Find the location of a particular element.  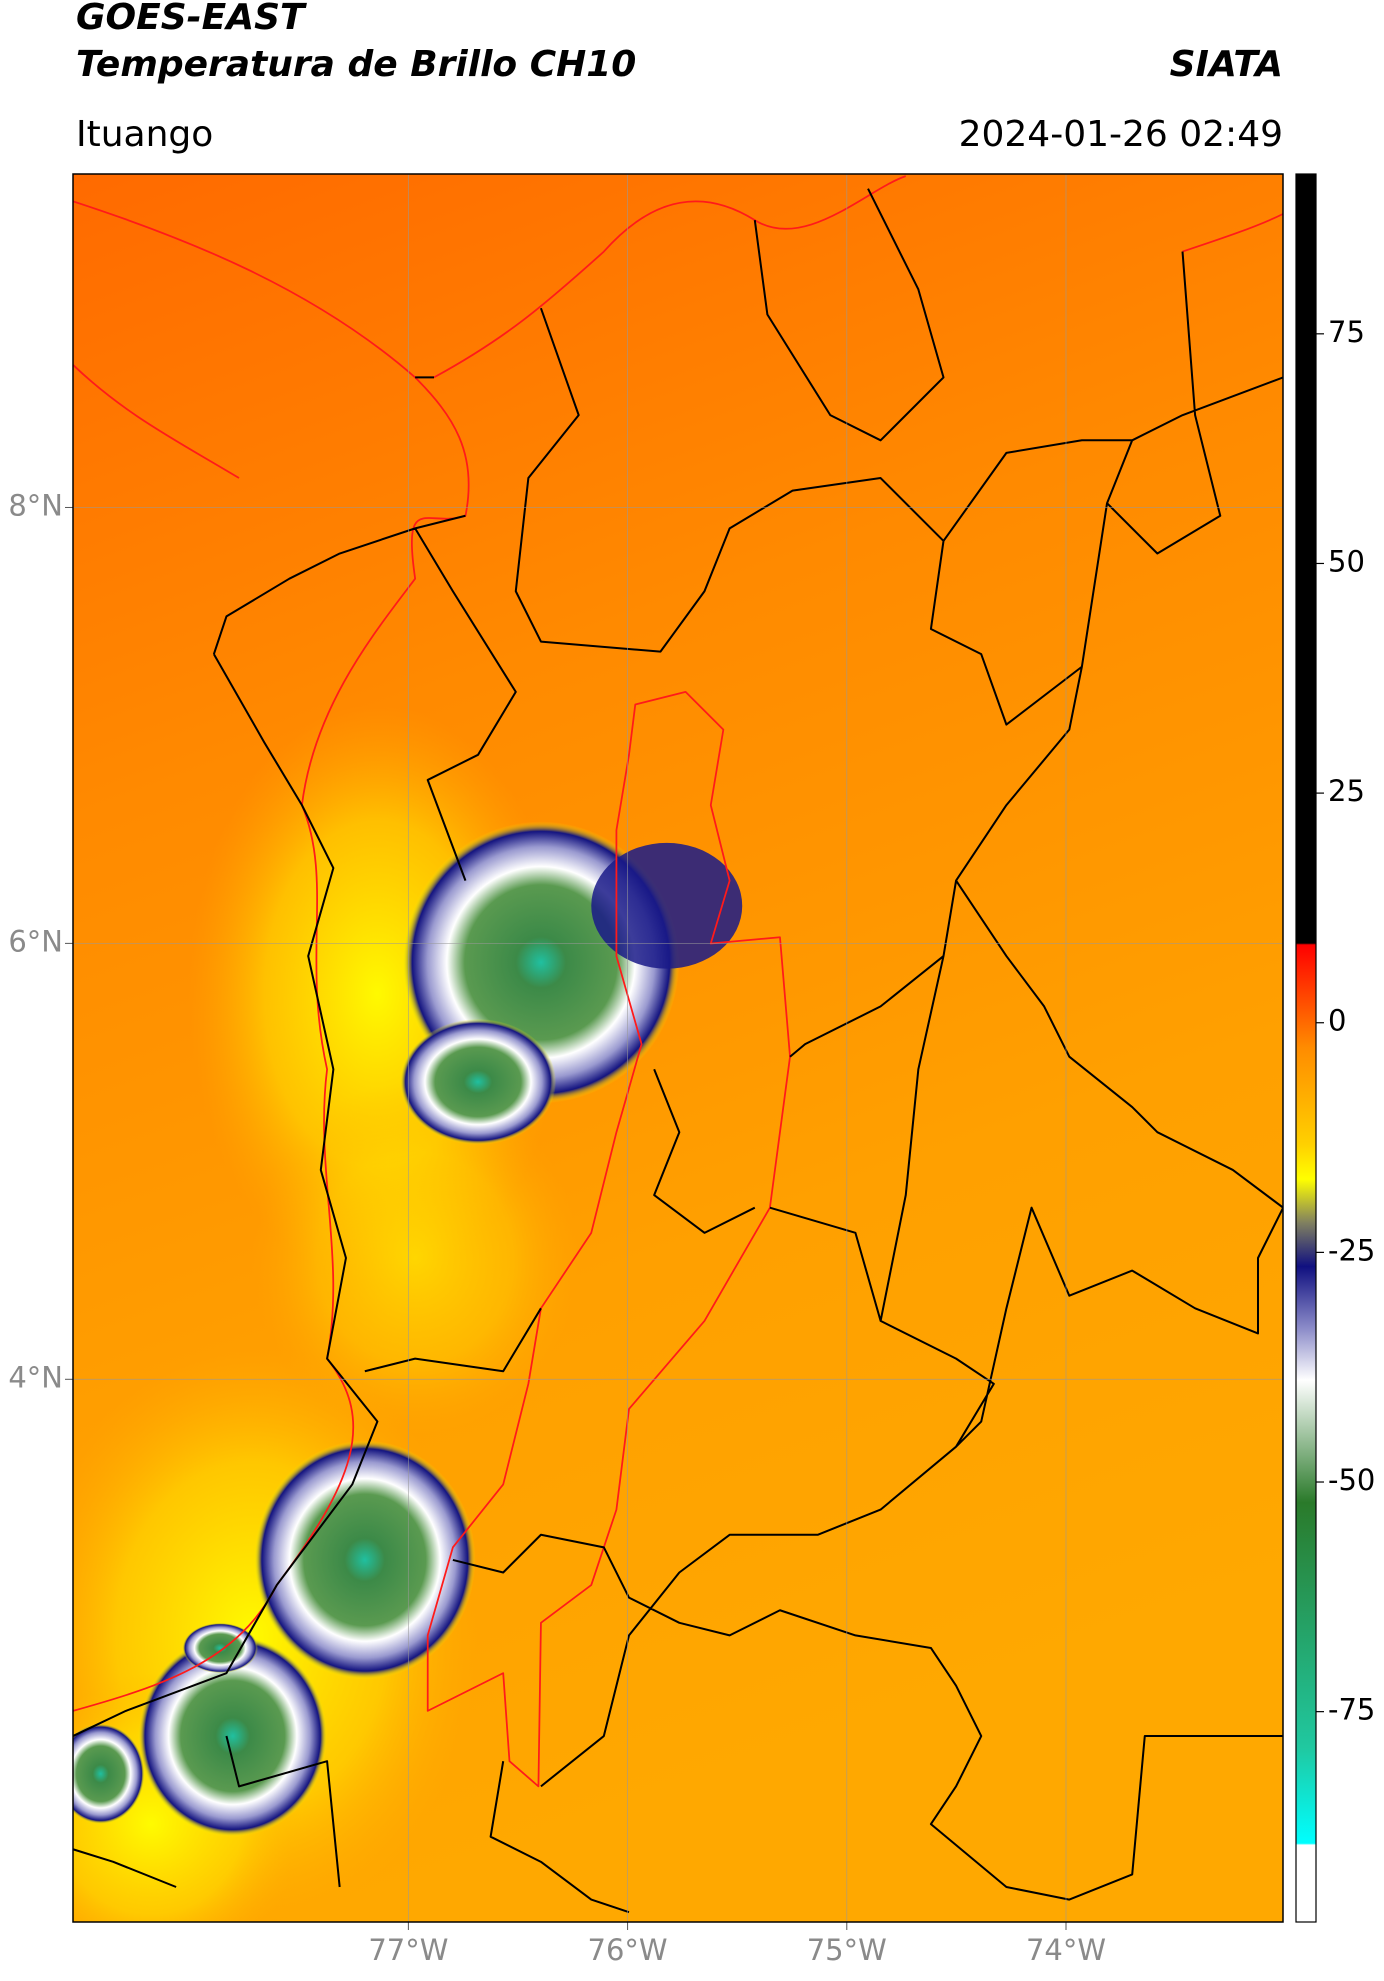

x-tick-label: 77°W is located at coordinates (408, 1950).